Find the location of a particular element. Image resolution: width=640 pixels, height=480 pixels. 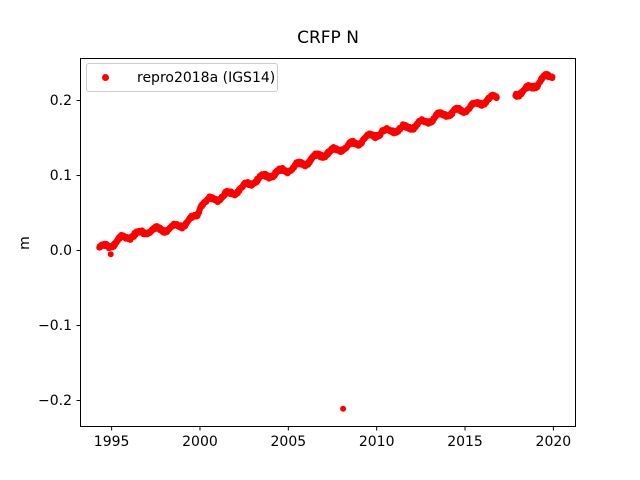

y-tick-label: 0.2 is located at coordinates (60, 100).